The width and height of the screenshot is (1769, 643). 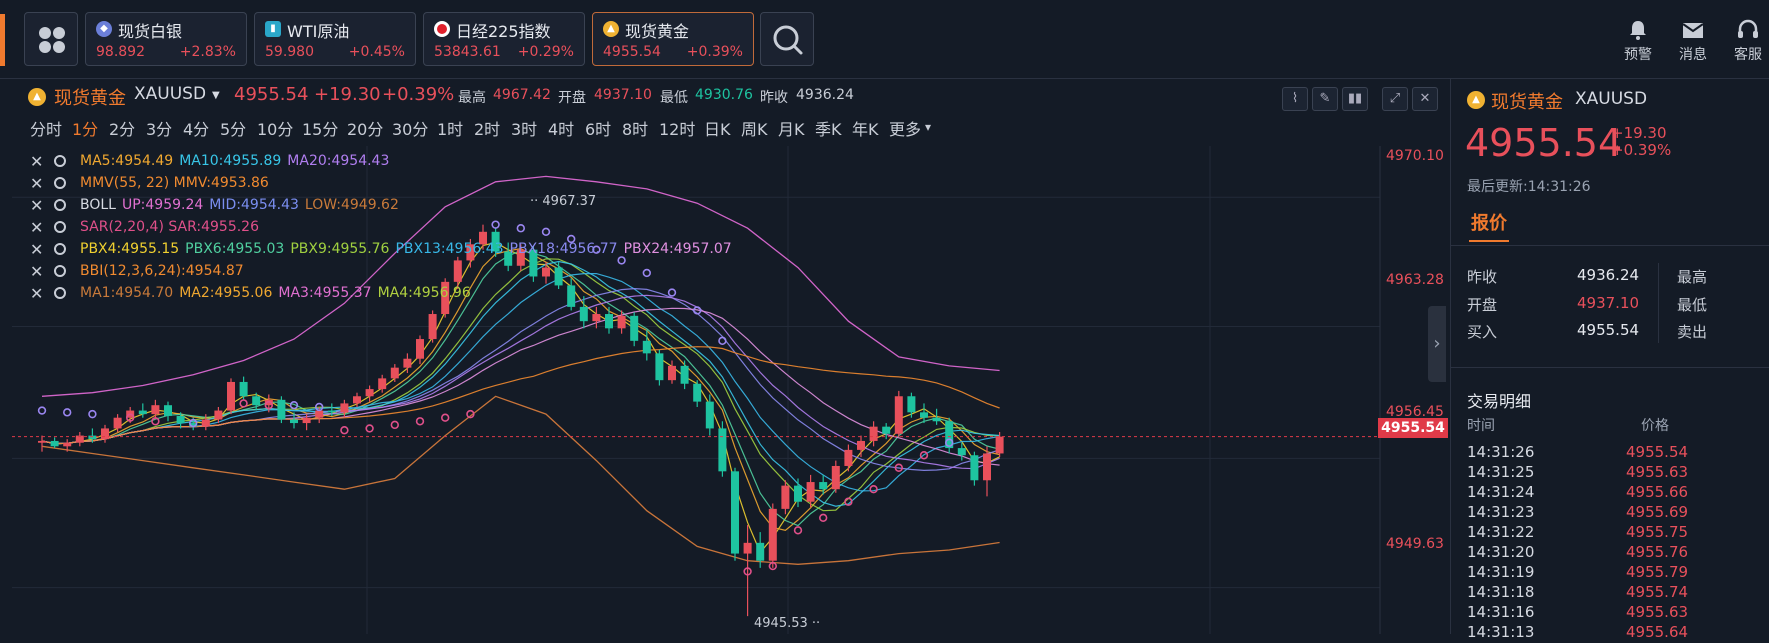 What do you see at coordinates (1395, 99) in the screenshot?
I see `fullscreen-button: ⤢` at bounding box center [1395, 99].